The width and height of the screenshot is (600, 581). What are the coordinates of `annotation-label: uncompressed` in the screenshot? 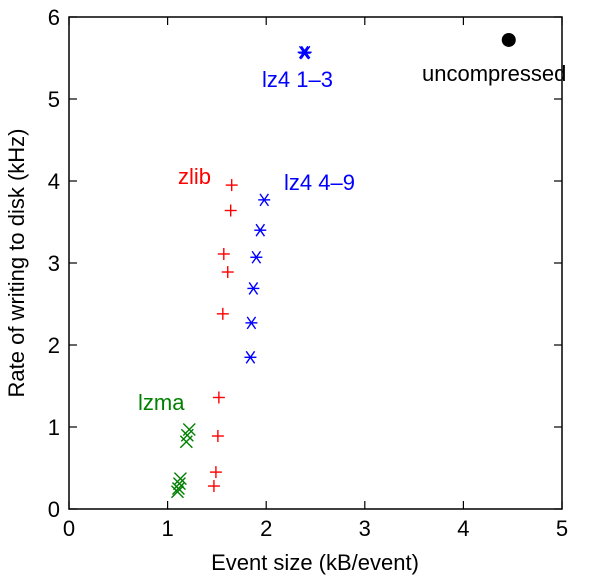 It's located at (494, 73).